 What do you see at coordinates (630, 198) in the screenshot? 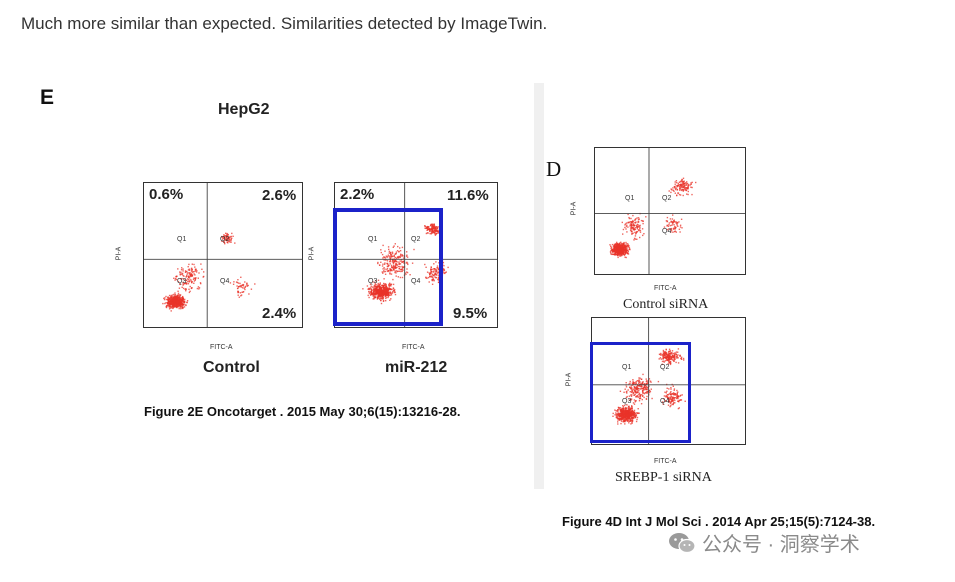
I see `panel-d-control-q1-label: Q1` at bounding box center [630, 198].